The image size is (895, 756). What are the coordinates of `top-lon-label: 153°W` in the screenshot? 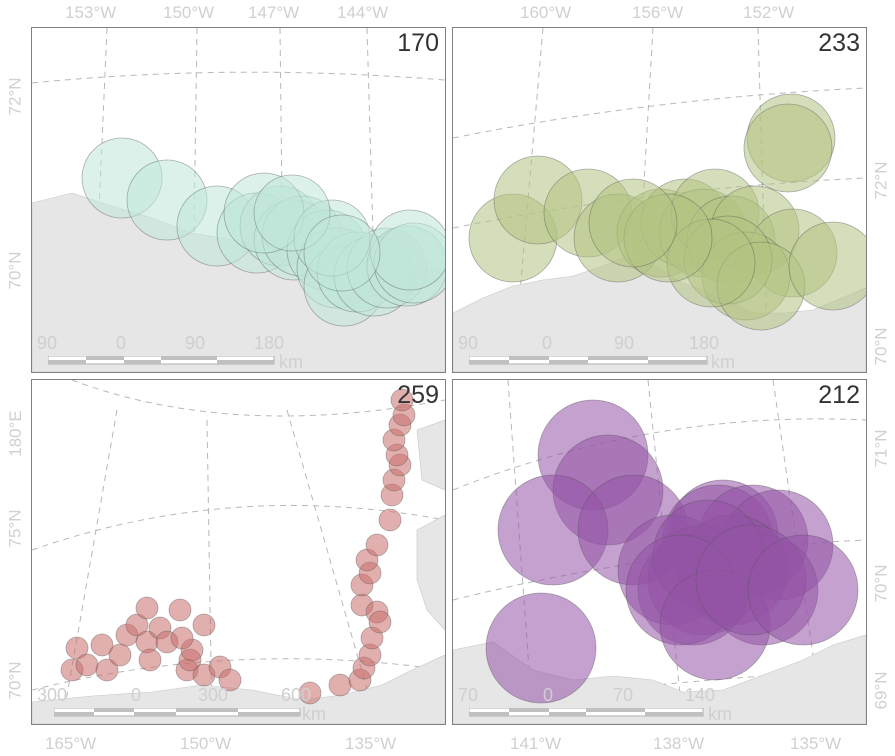 It's located at (91, 12).